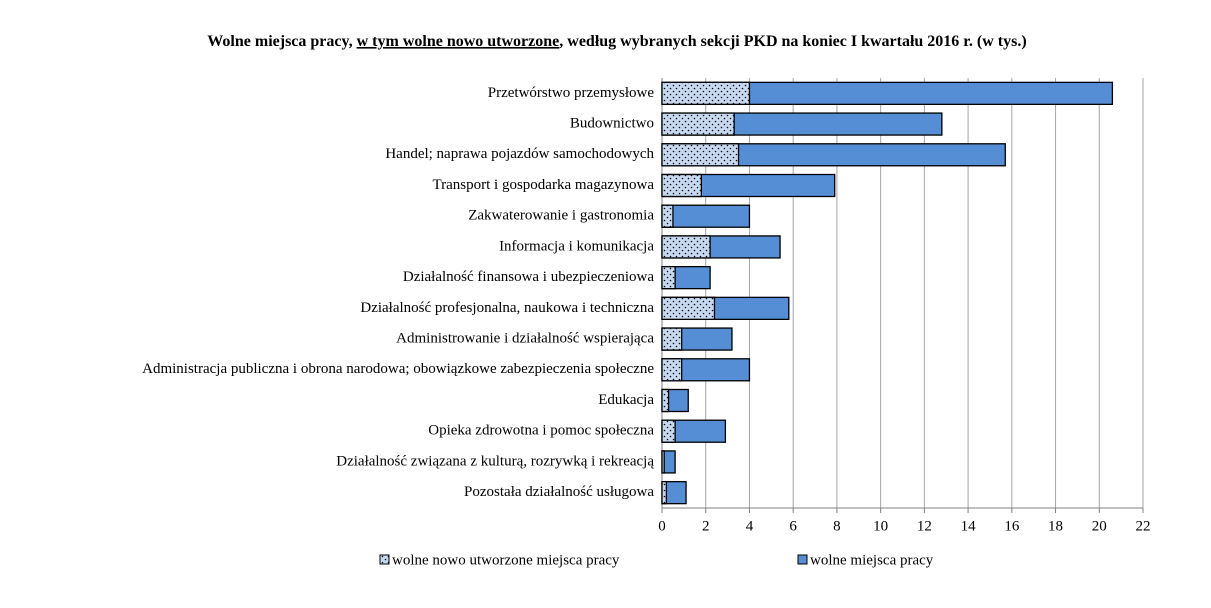  I want to click on y-tick-label: Opieka zdrowotna i pomoc społeczna, so click(541, 431).